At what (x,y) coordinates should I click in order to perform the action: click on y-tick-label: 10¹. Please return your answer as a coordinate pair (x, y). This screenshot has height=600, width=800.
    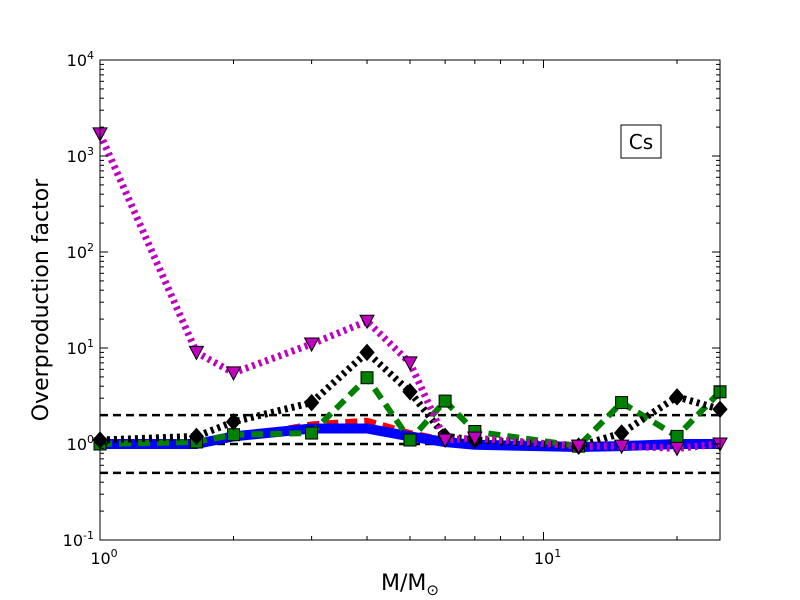
    Looking at the image, I should click on (80, 347).